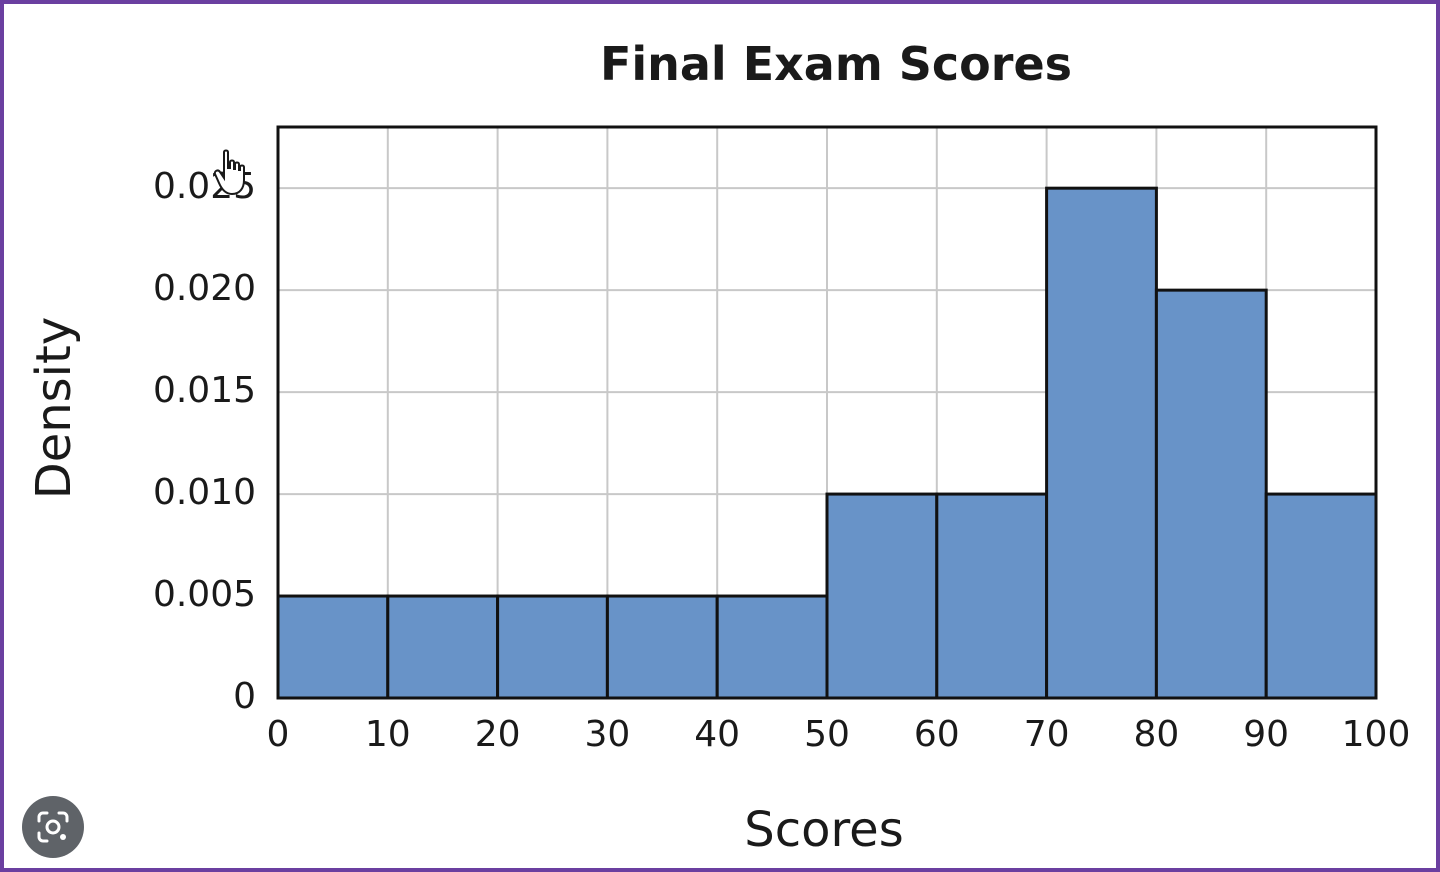  What do you see at coordinates (823, 830) in the screenshot?
I see `x-axis-label: Scores` at bounding box center [823, 830].